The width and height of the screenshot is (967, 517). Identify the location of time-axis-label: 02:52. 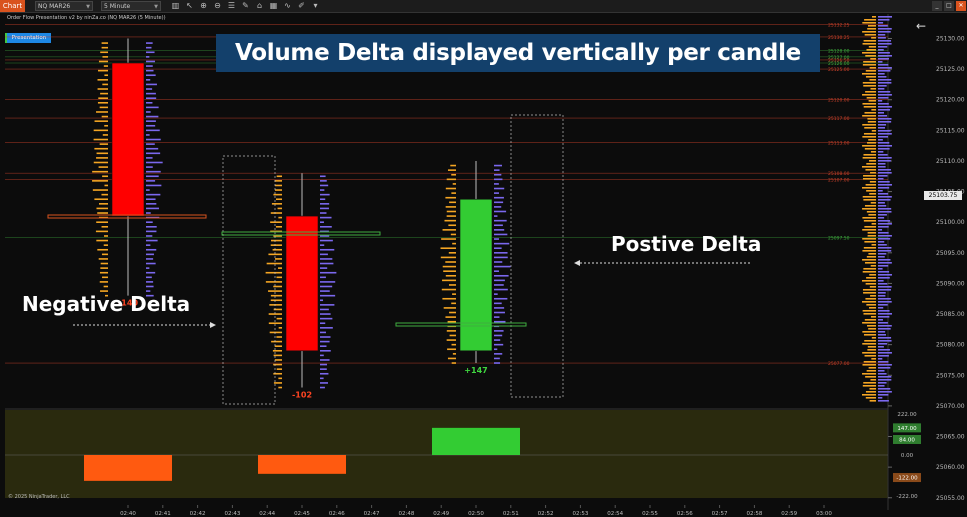
(546, 514).